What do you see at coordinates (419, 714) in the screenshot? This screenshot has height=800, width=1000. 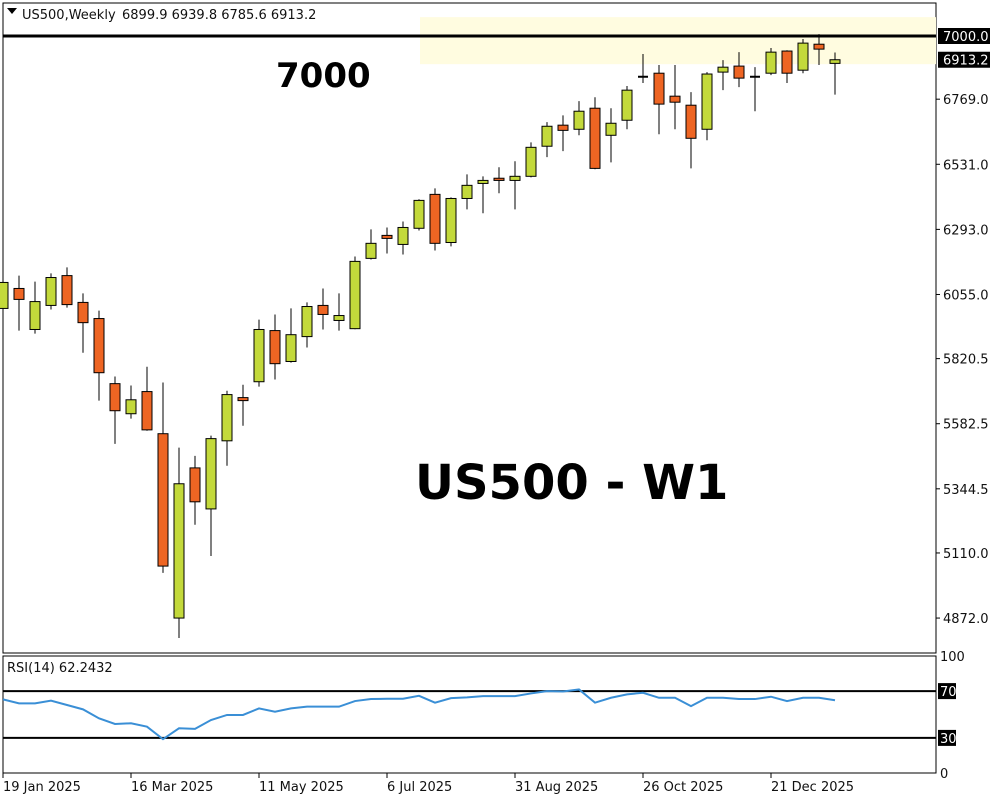 I see `rsi-line` at bounding box center [419, 714].